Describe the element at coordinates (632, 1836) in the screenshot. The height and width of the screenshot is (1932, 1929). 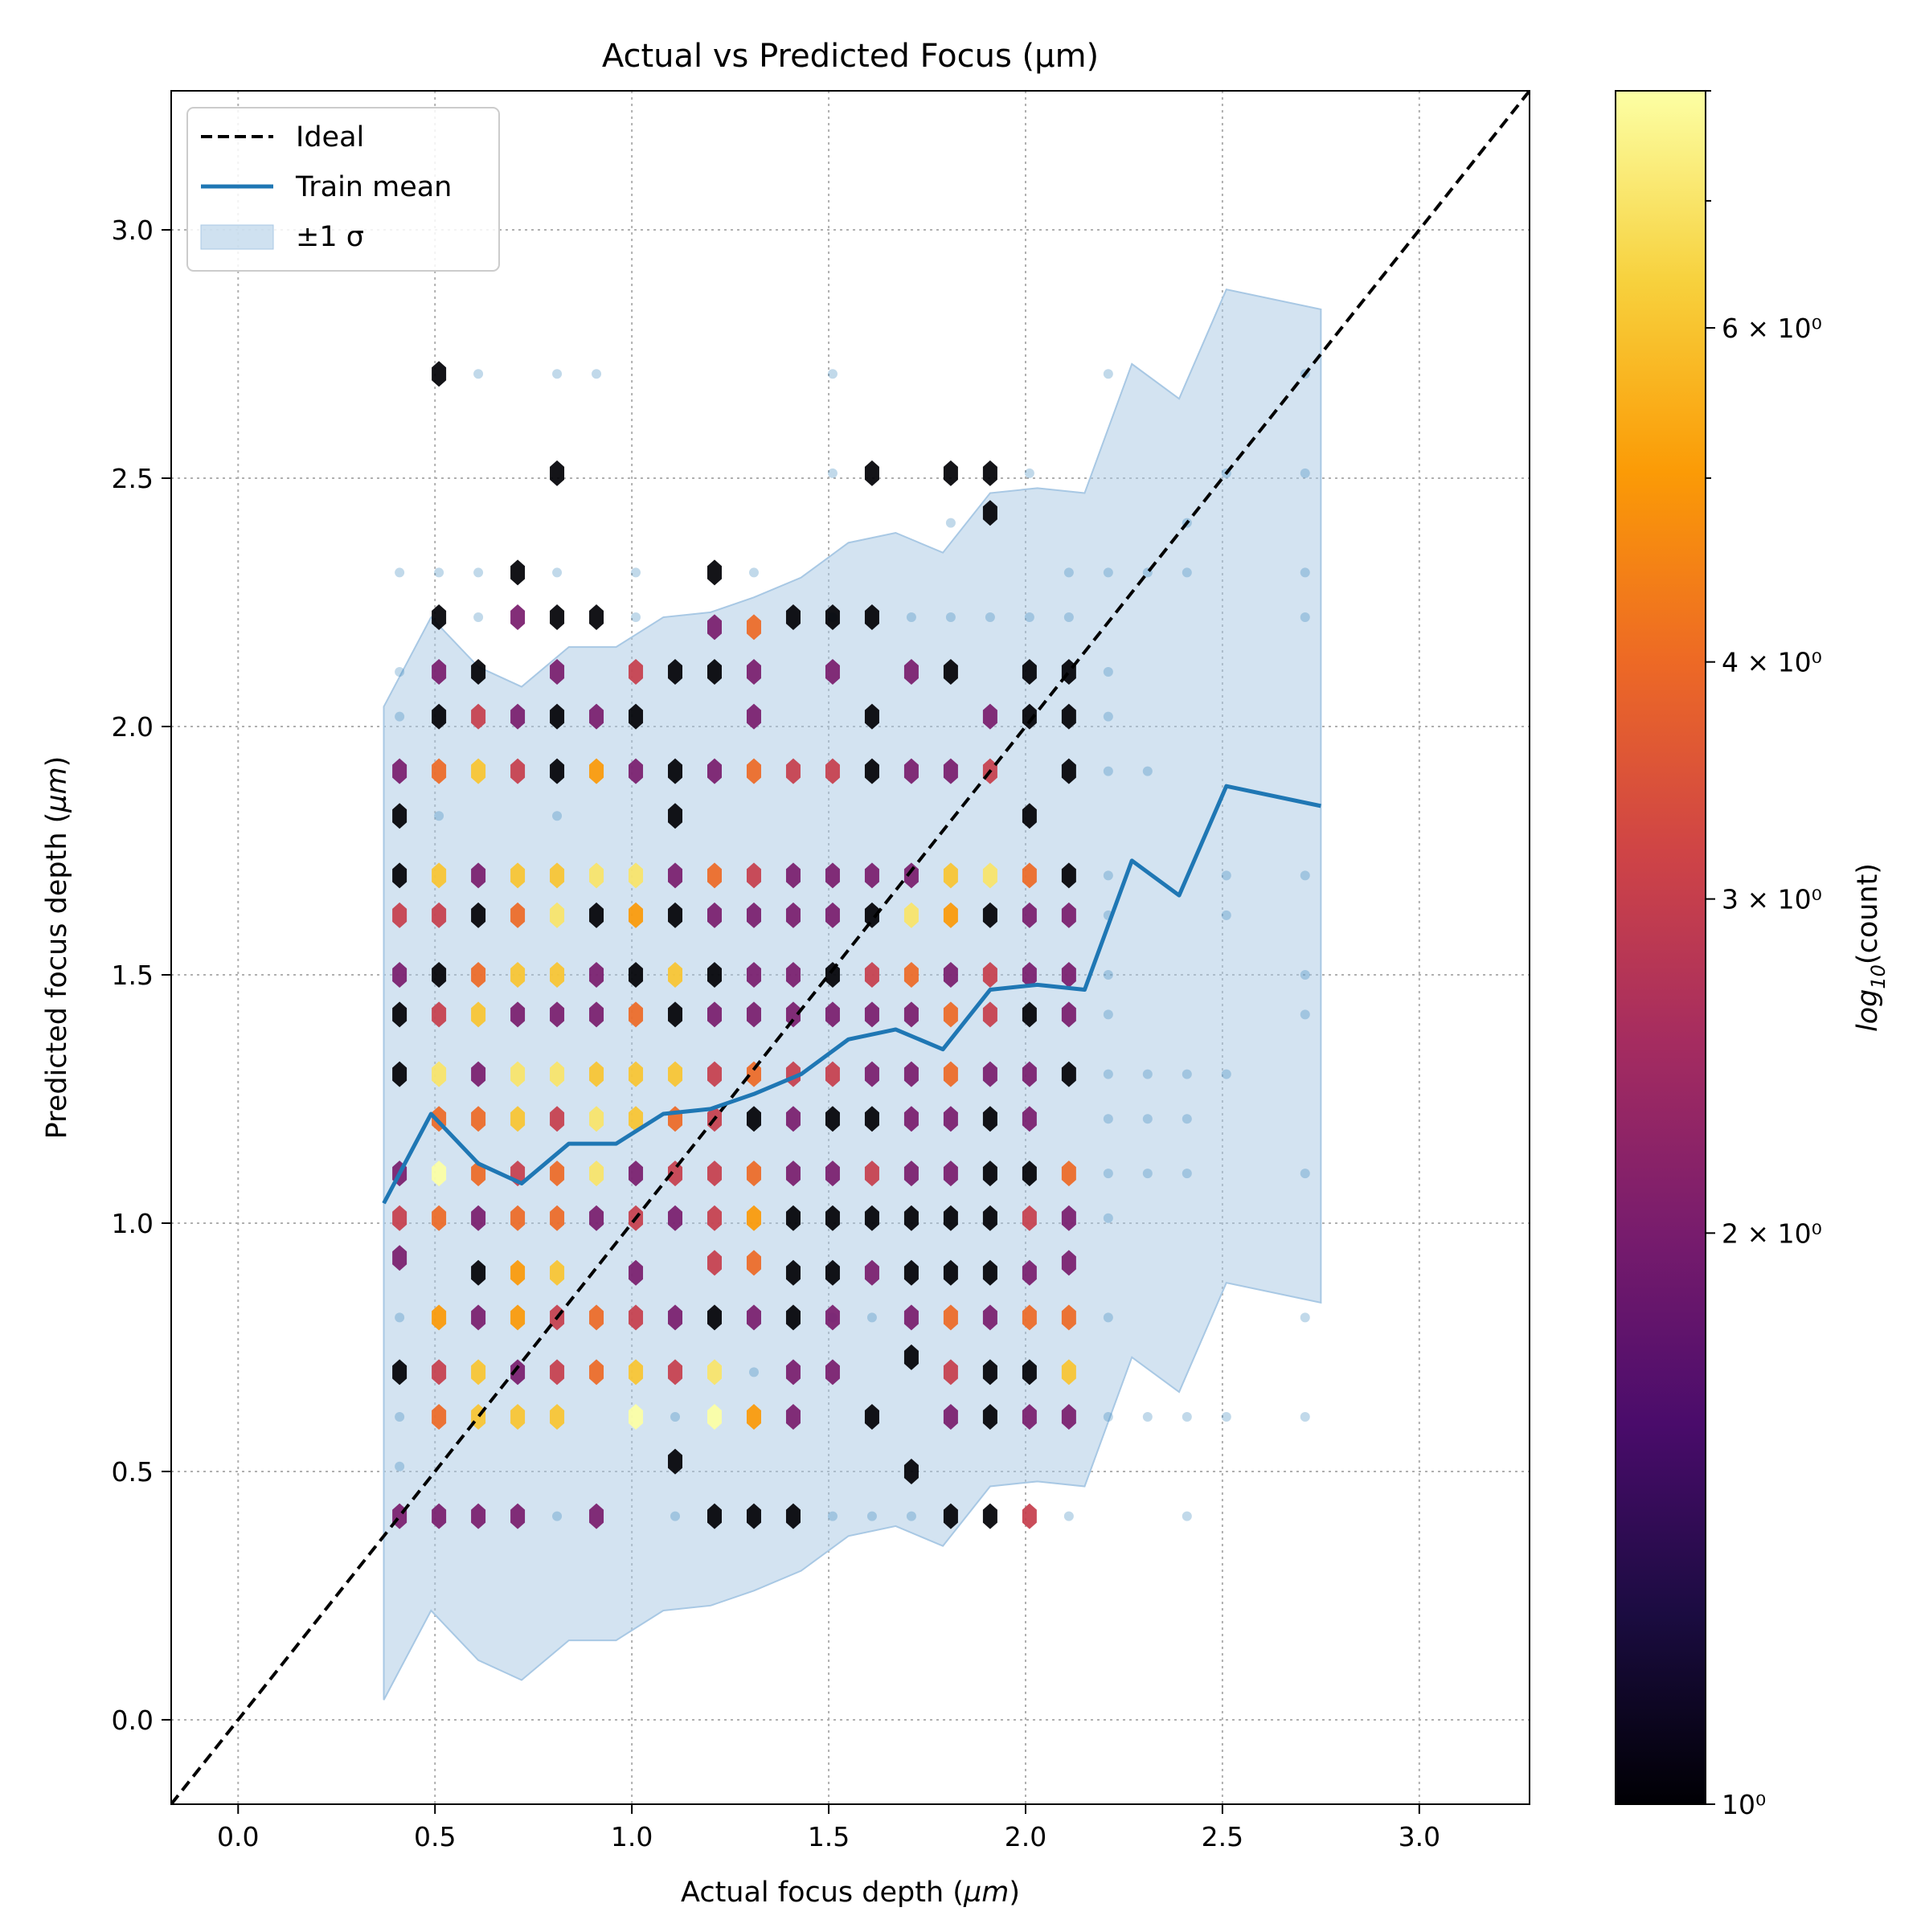
I see `x-tick-label: 1.0` at that location.